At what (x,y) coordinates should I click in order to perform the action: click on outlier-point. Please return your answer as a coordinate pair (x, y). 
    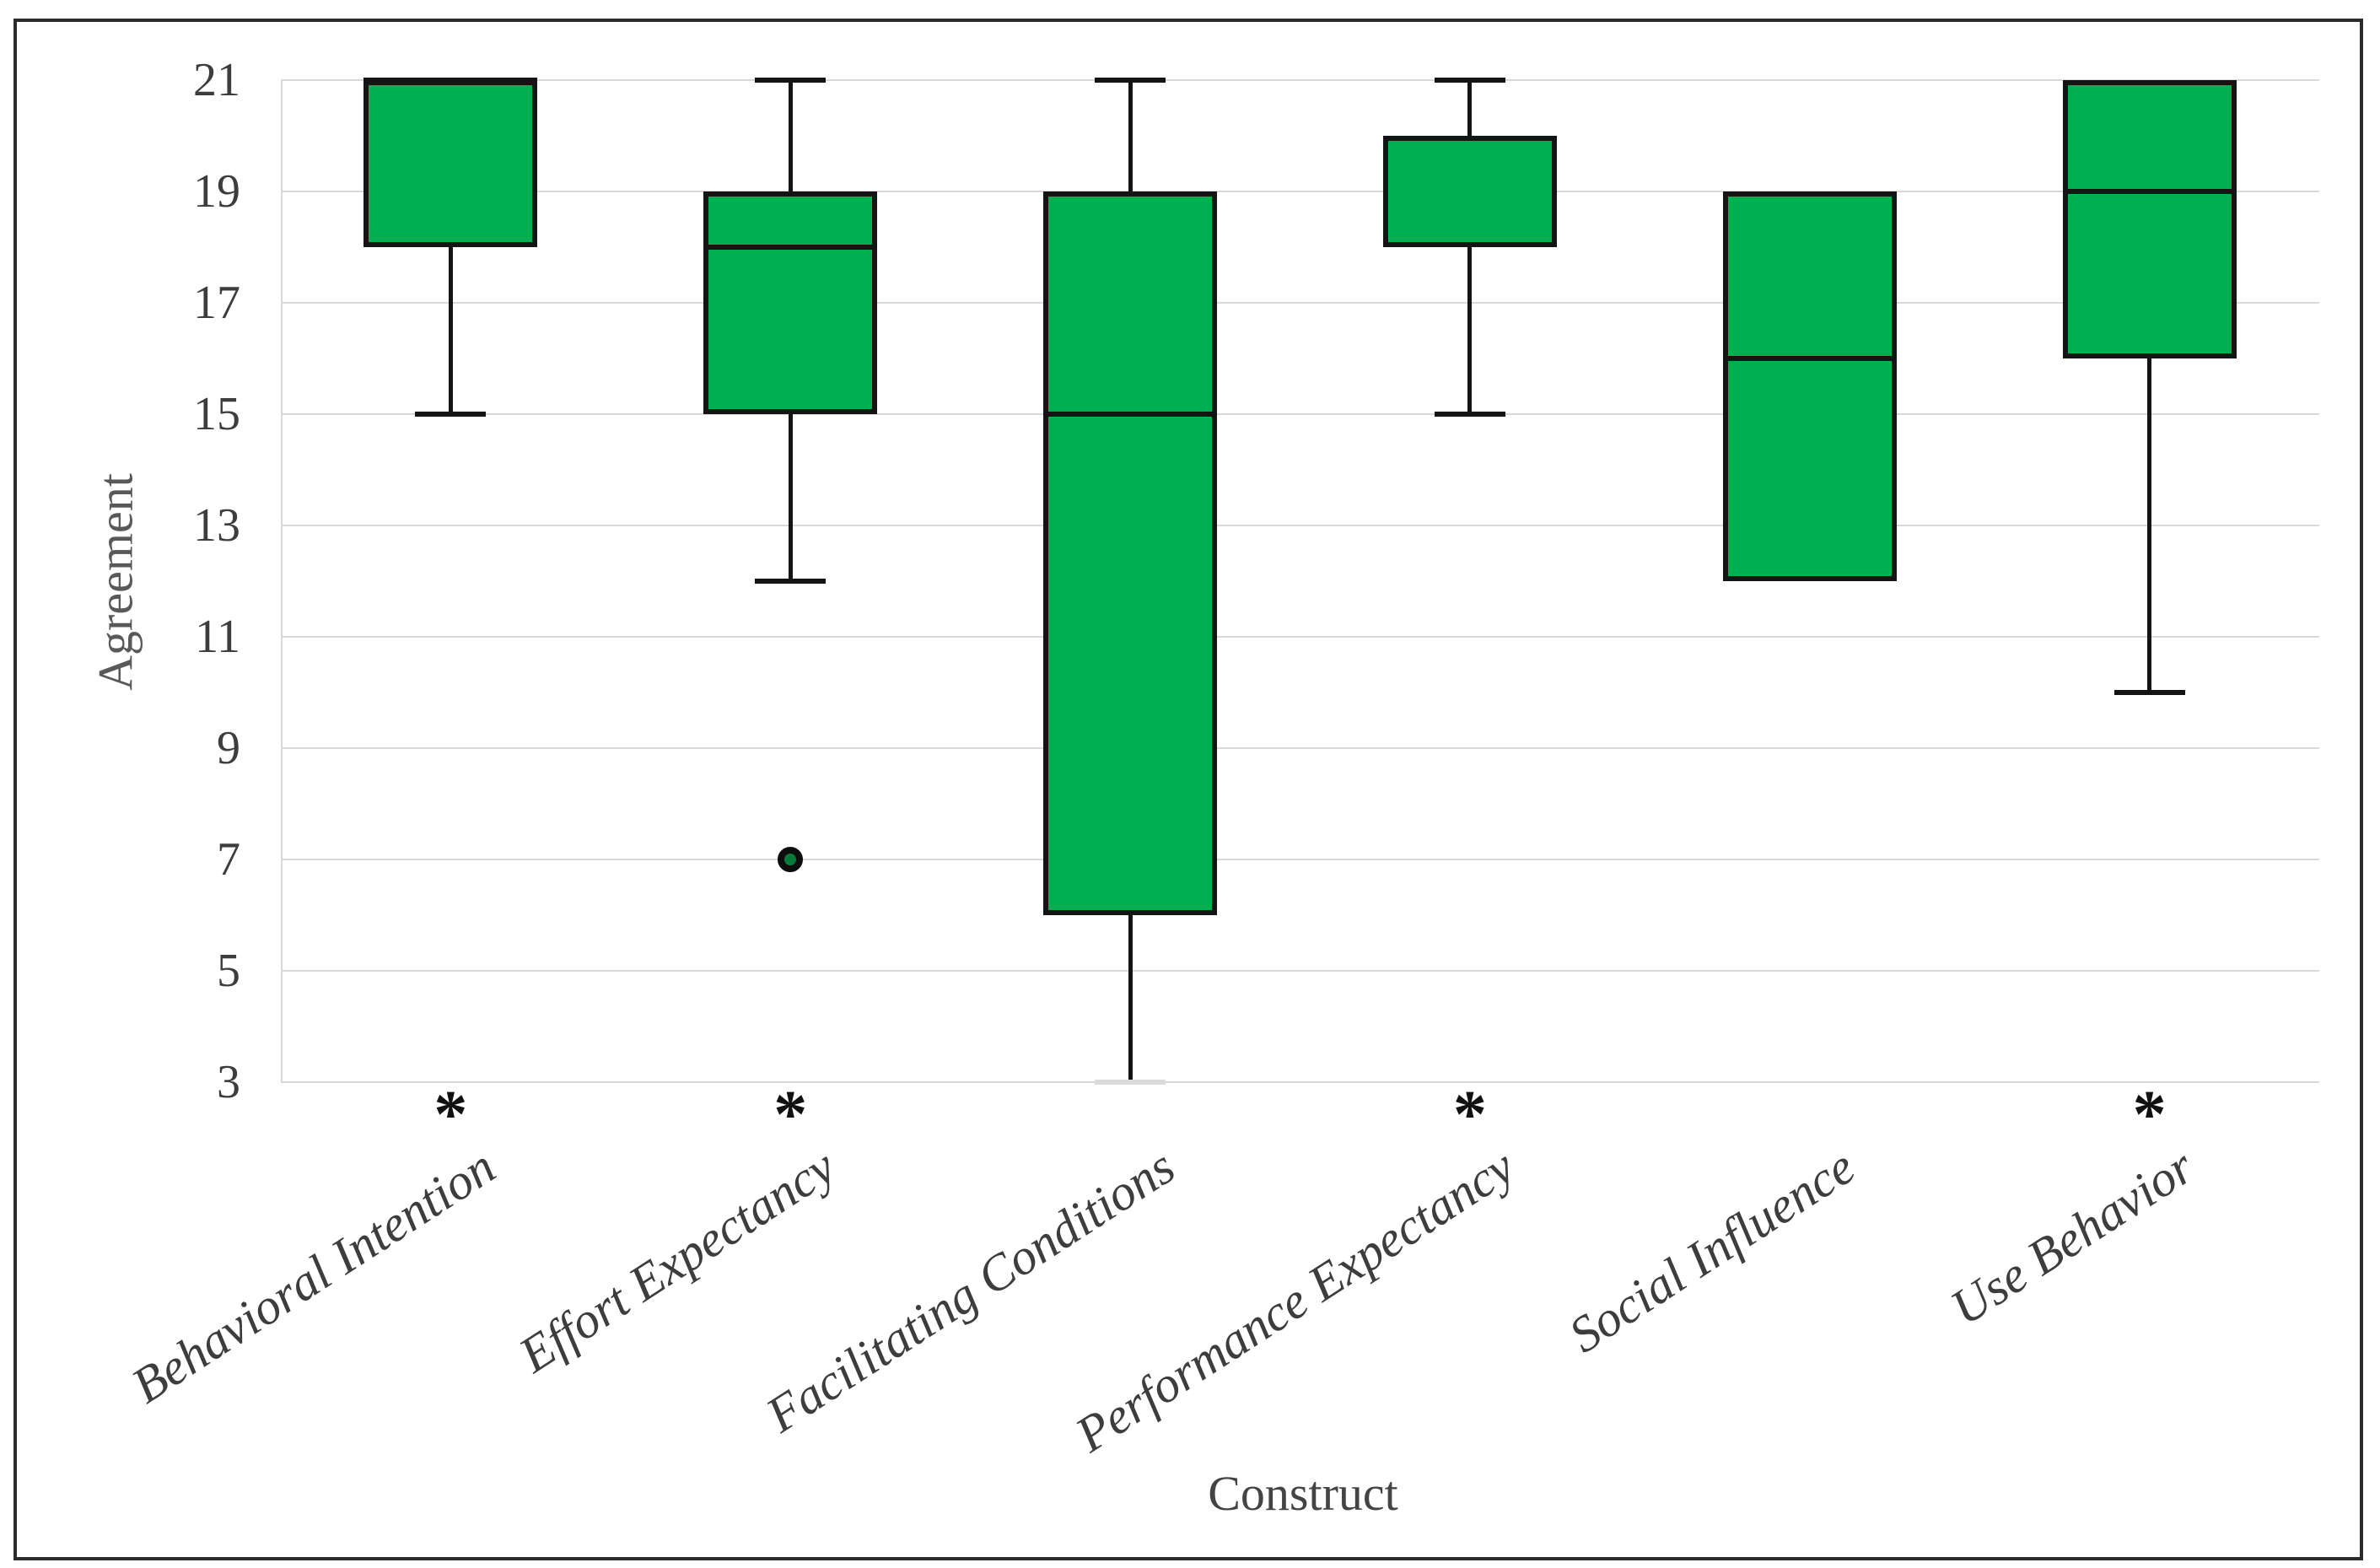
    Looking at the image, I should click on (791, 859).